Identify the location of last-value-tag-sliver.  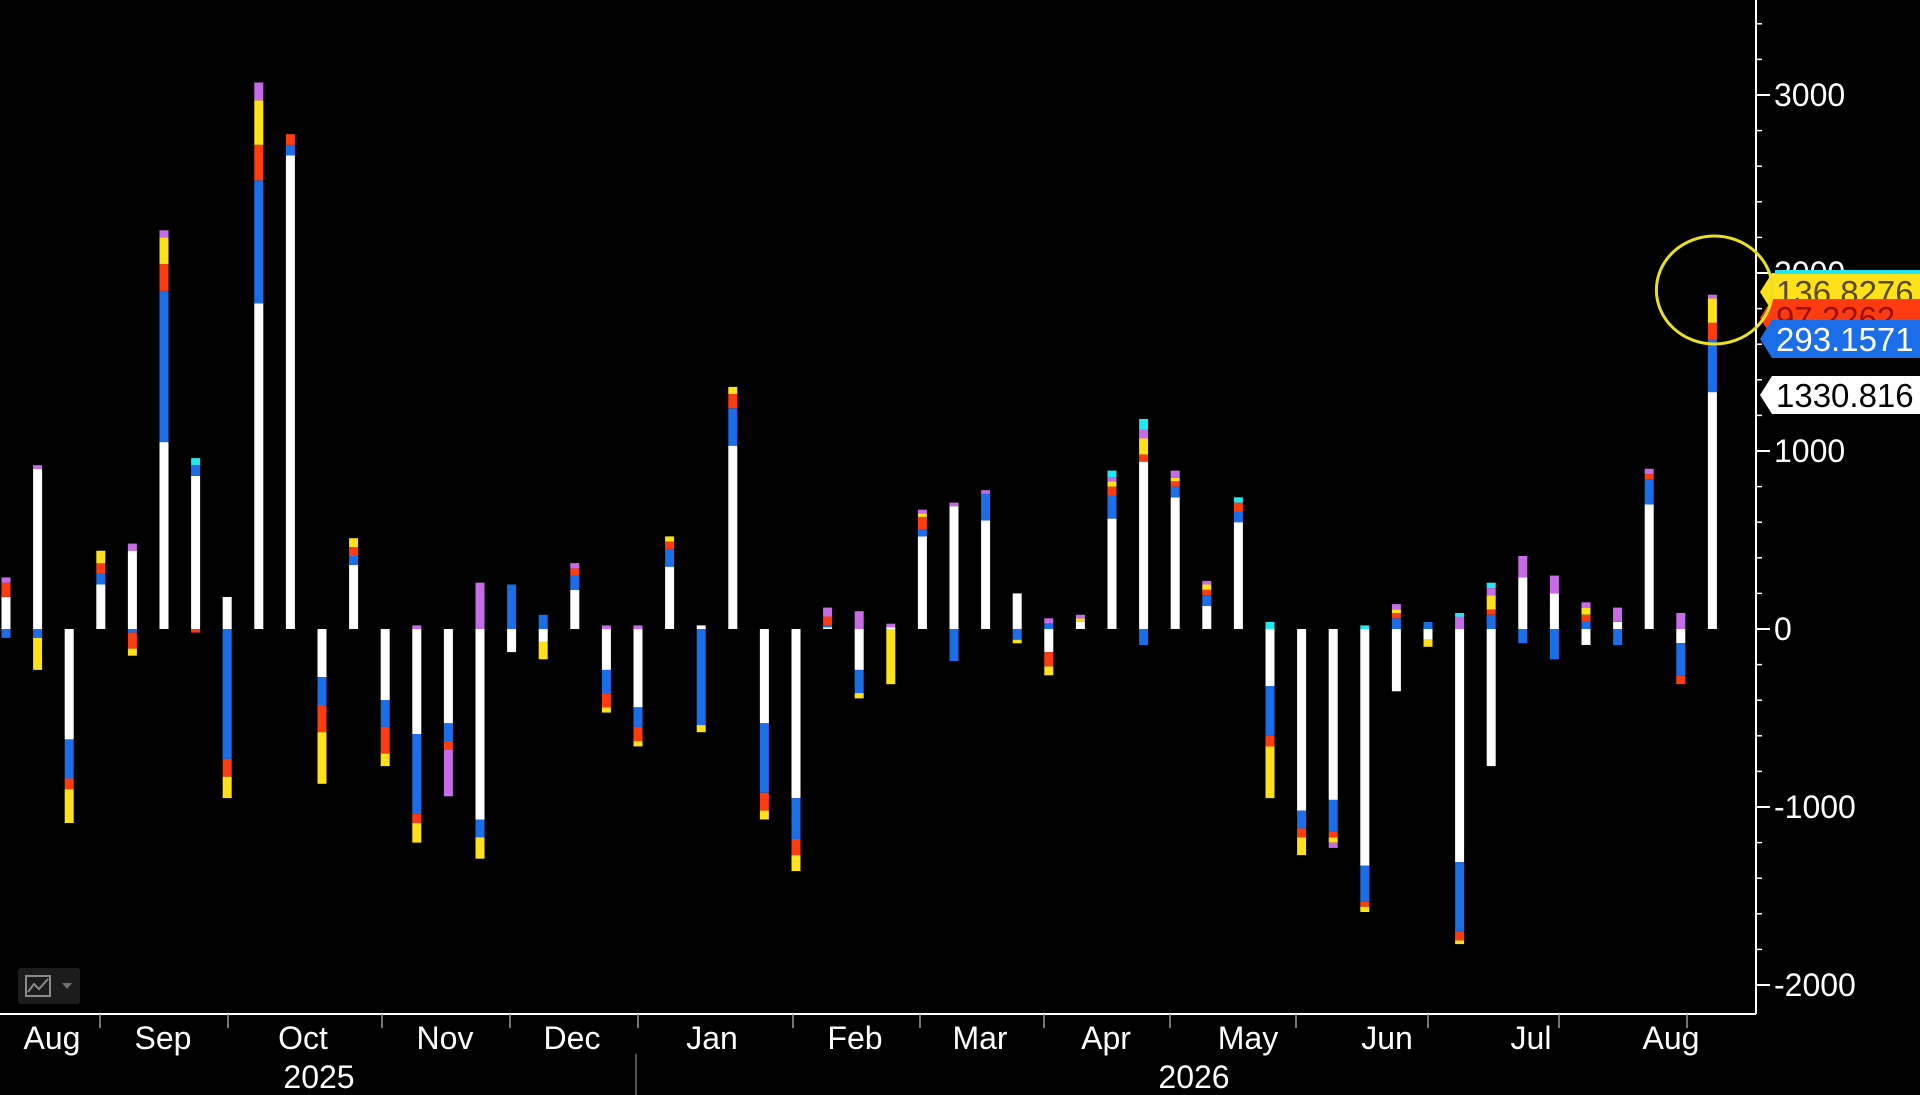
(1847, 272).